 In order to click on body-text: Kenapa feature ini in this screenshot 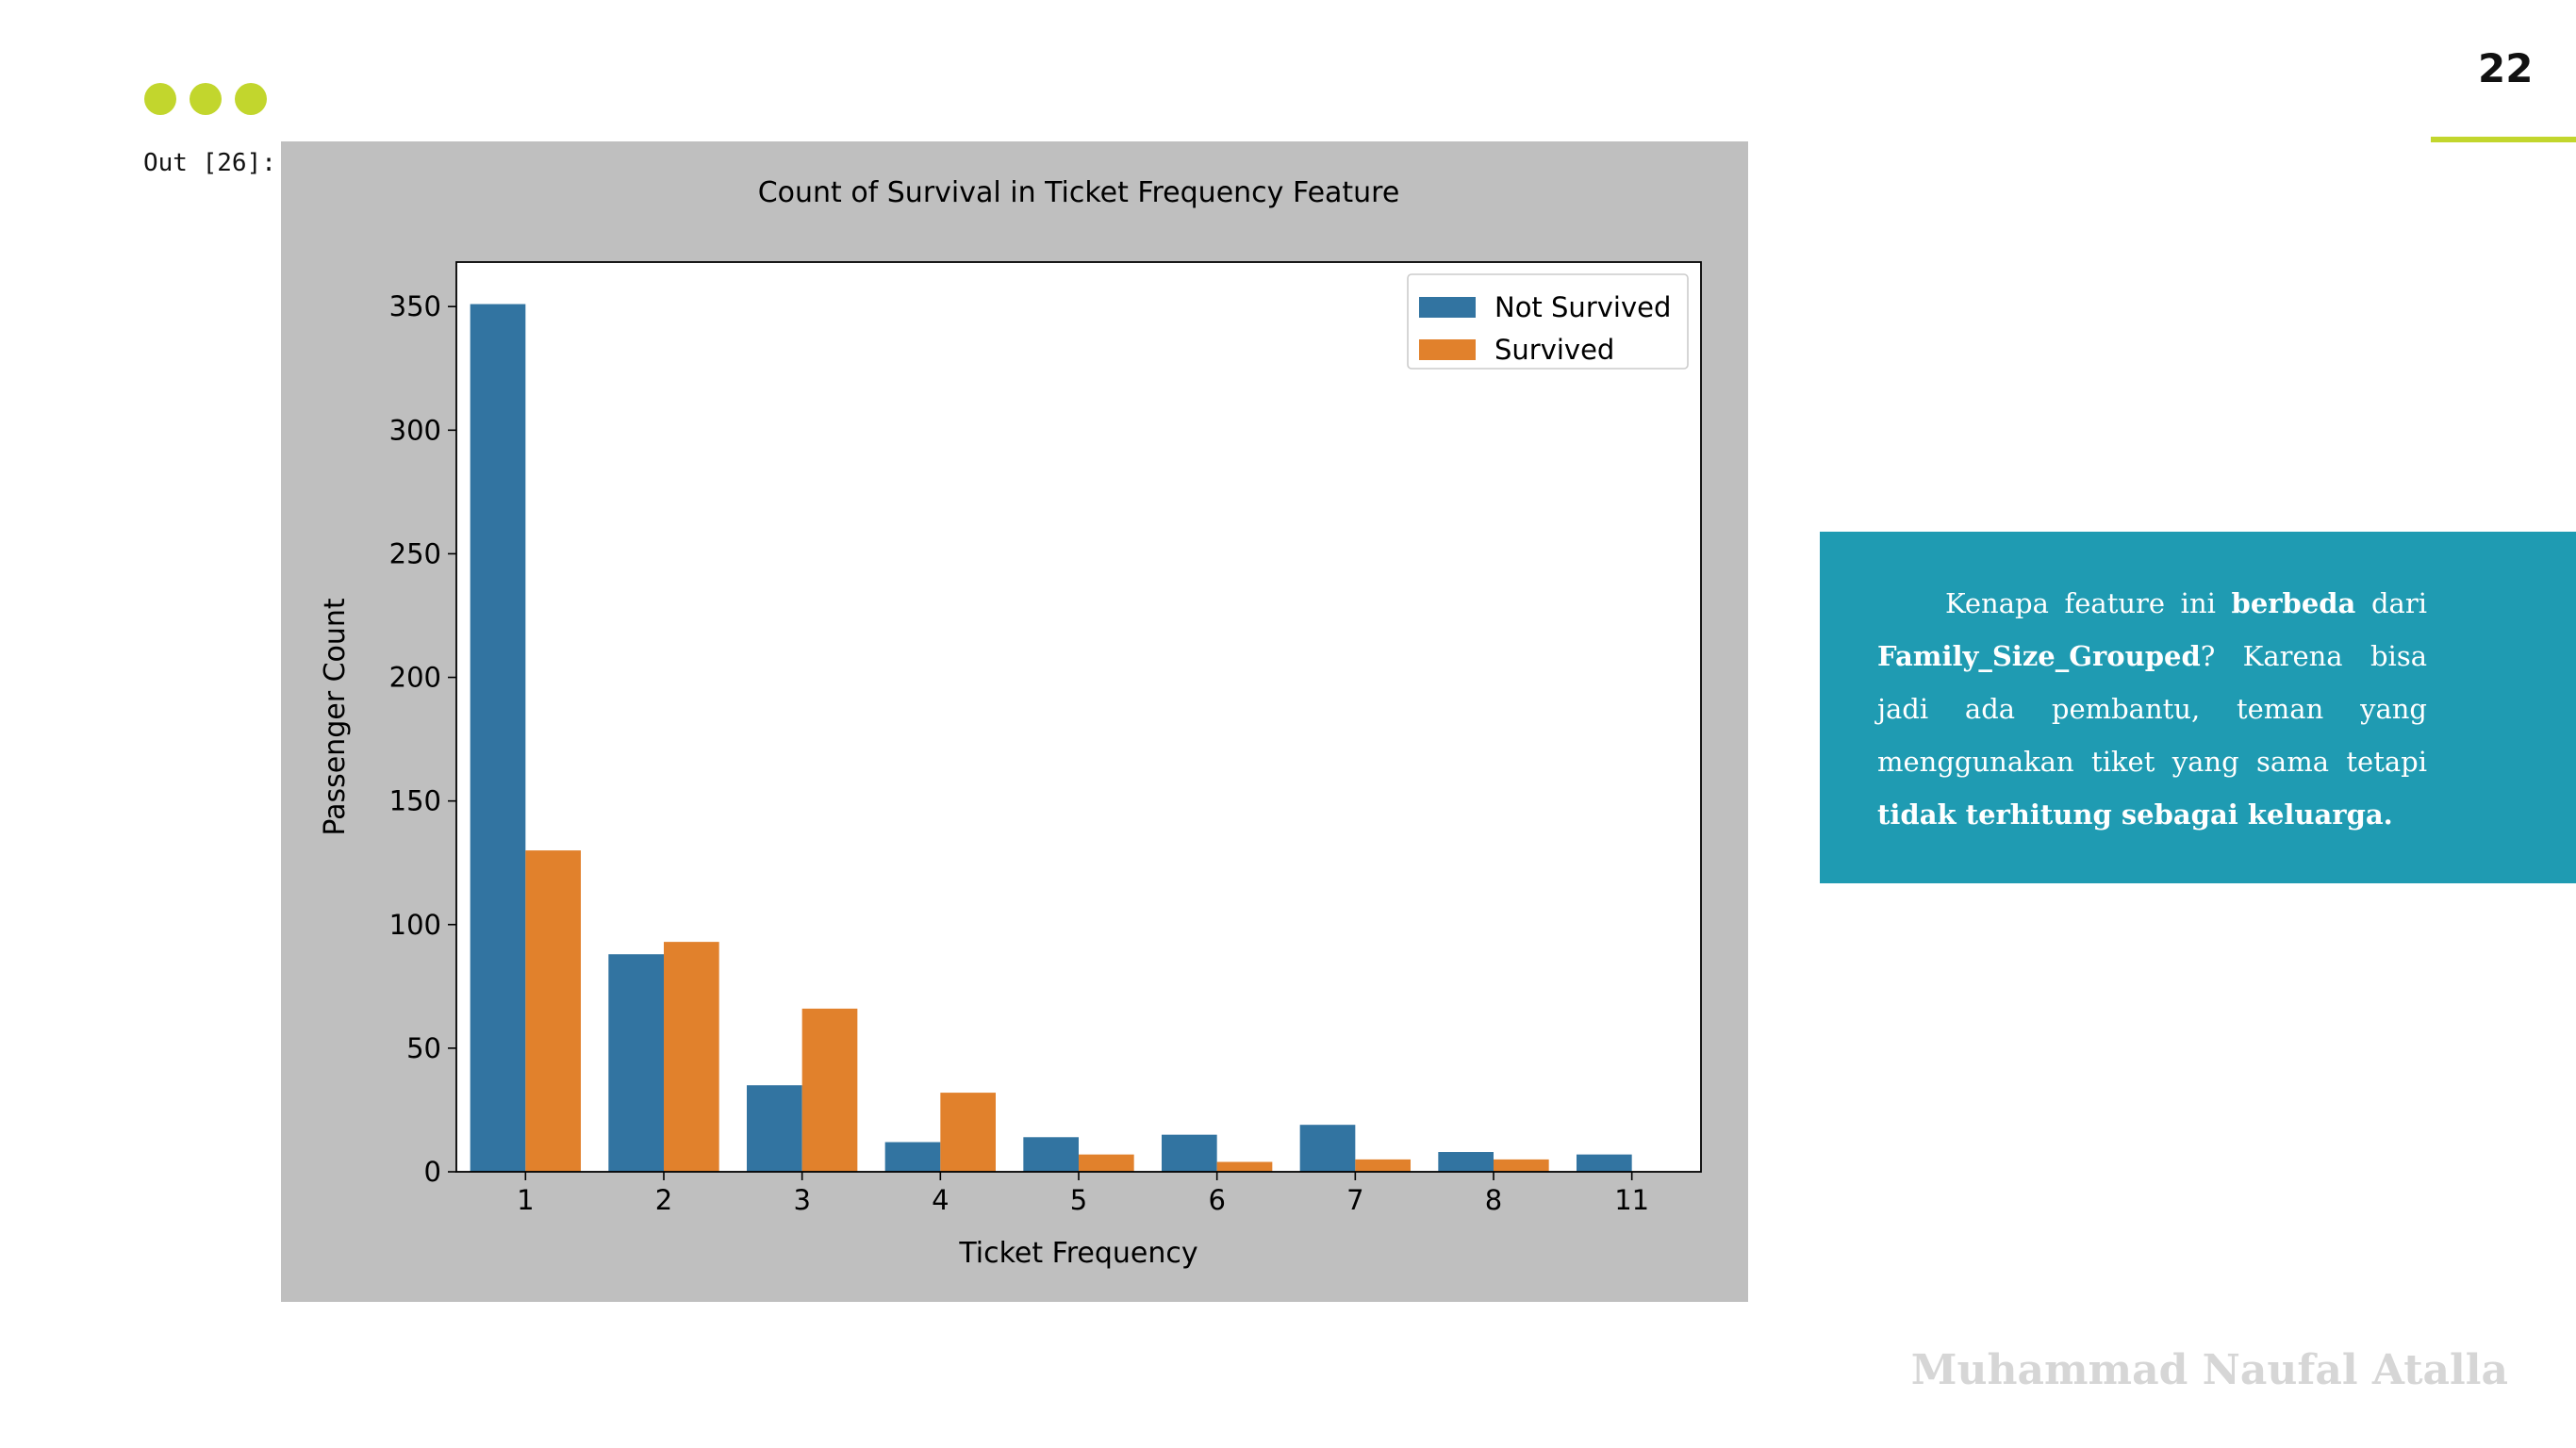, I will do `click(2088, 603)`.